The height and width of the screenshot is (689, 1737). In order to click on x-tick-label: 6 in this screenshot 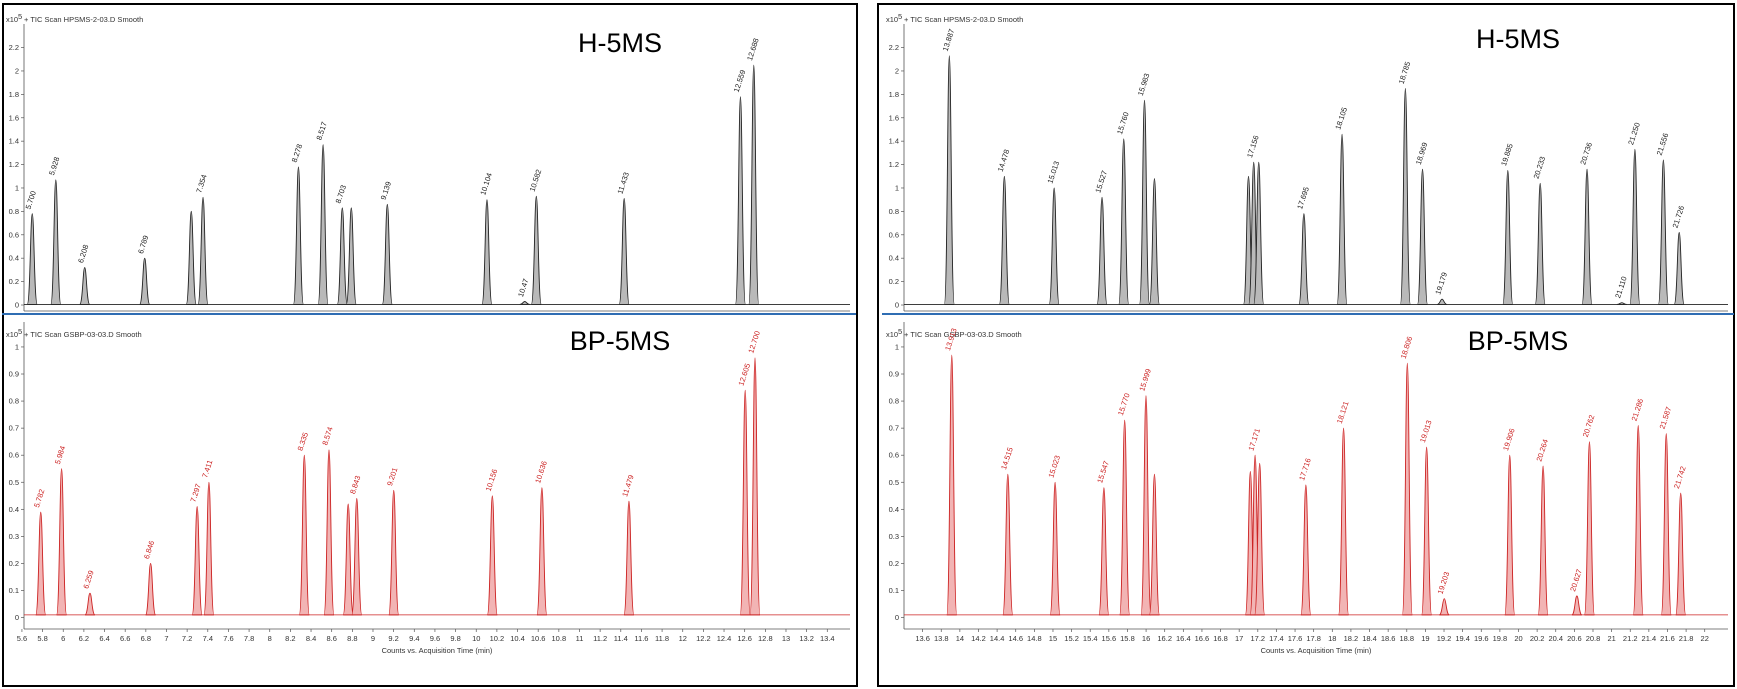, I will do `click(63, 638)`.